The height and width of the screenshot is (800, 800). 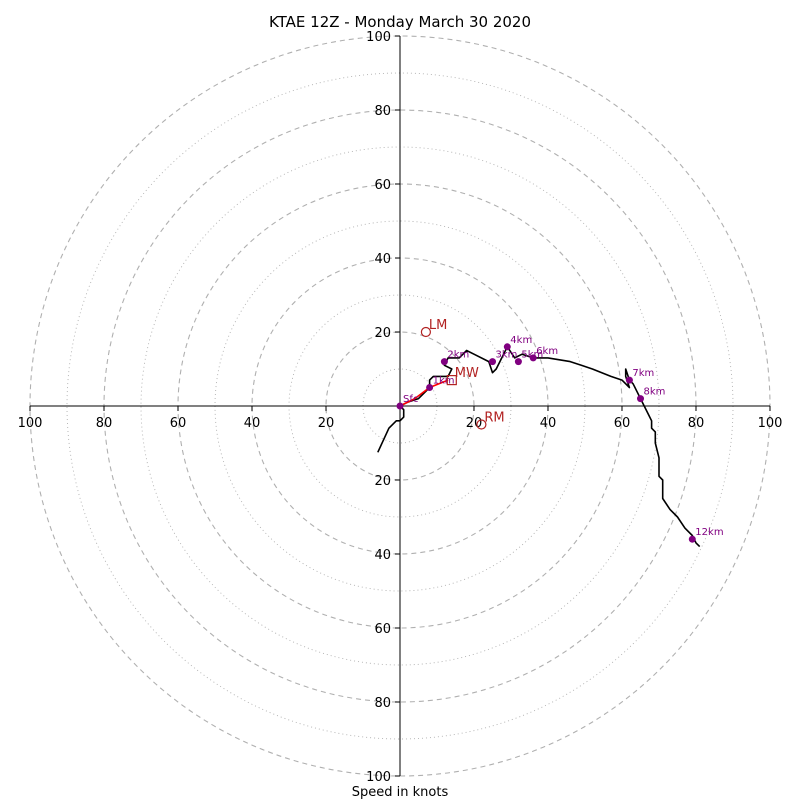 What do you see at coordinates (424, 393) in the screenshot?
I see `lowlevel-shear-segment` at bounding box center [424, 393].